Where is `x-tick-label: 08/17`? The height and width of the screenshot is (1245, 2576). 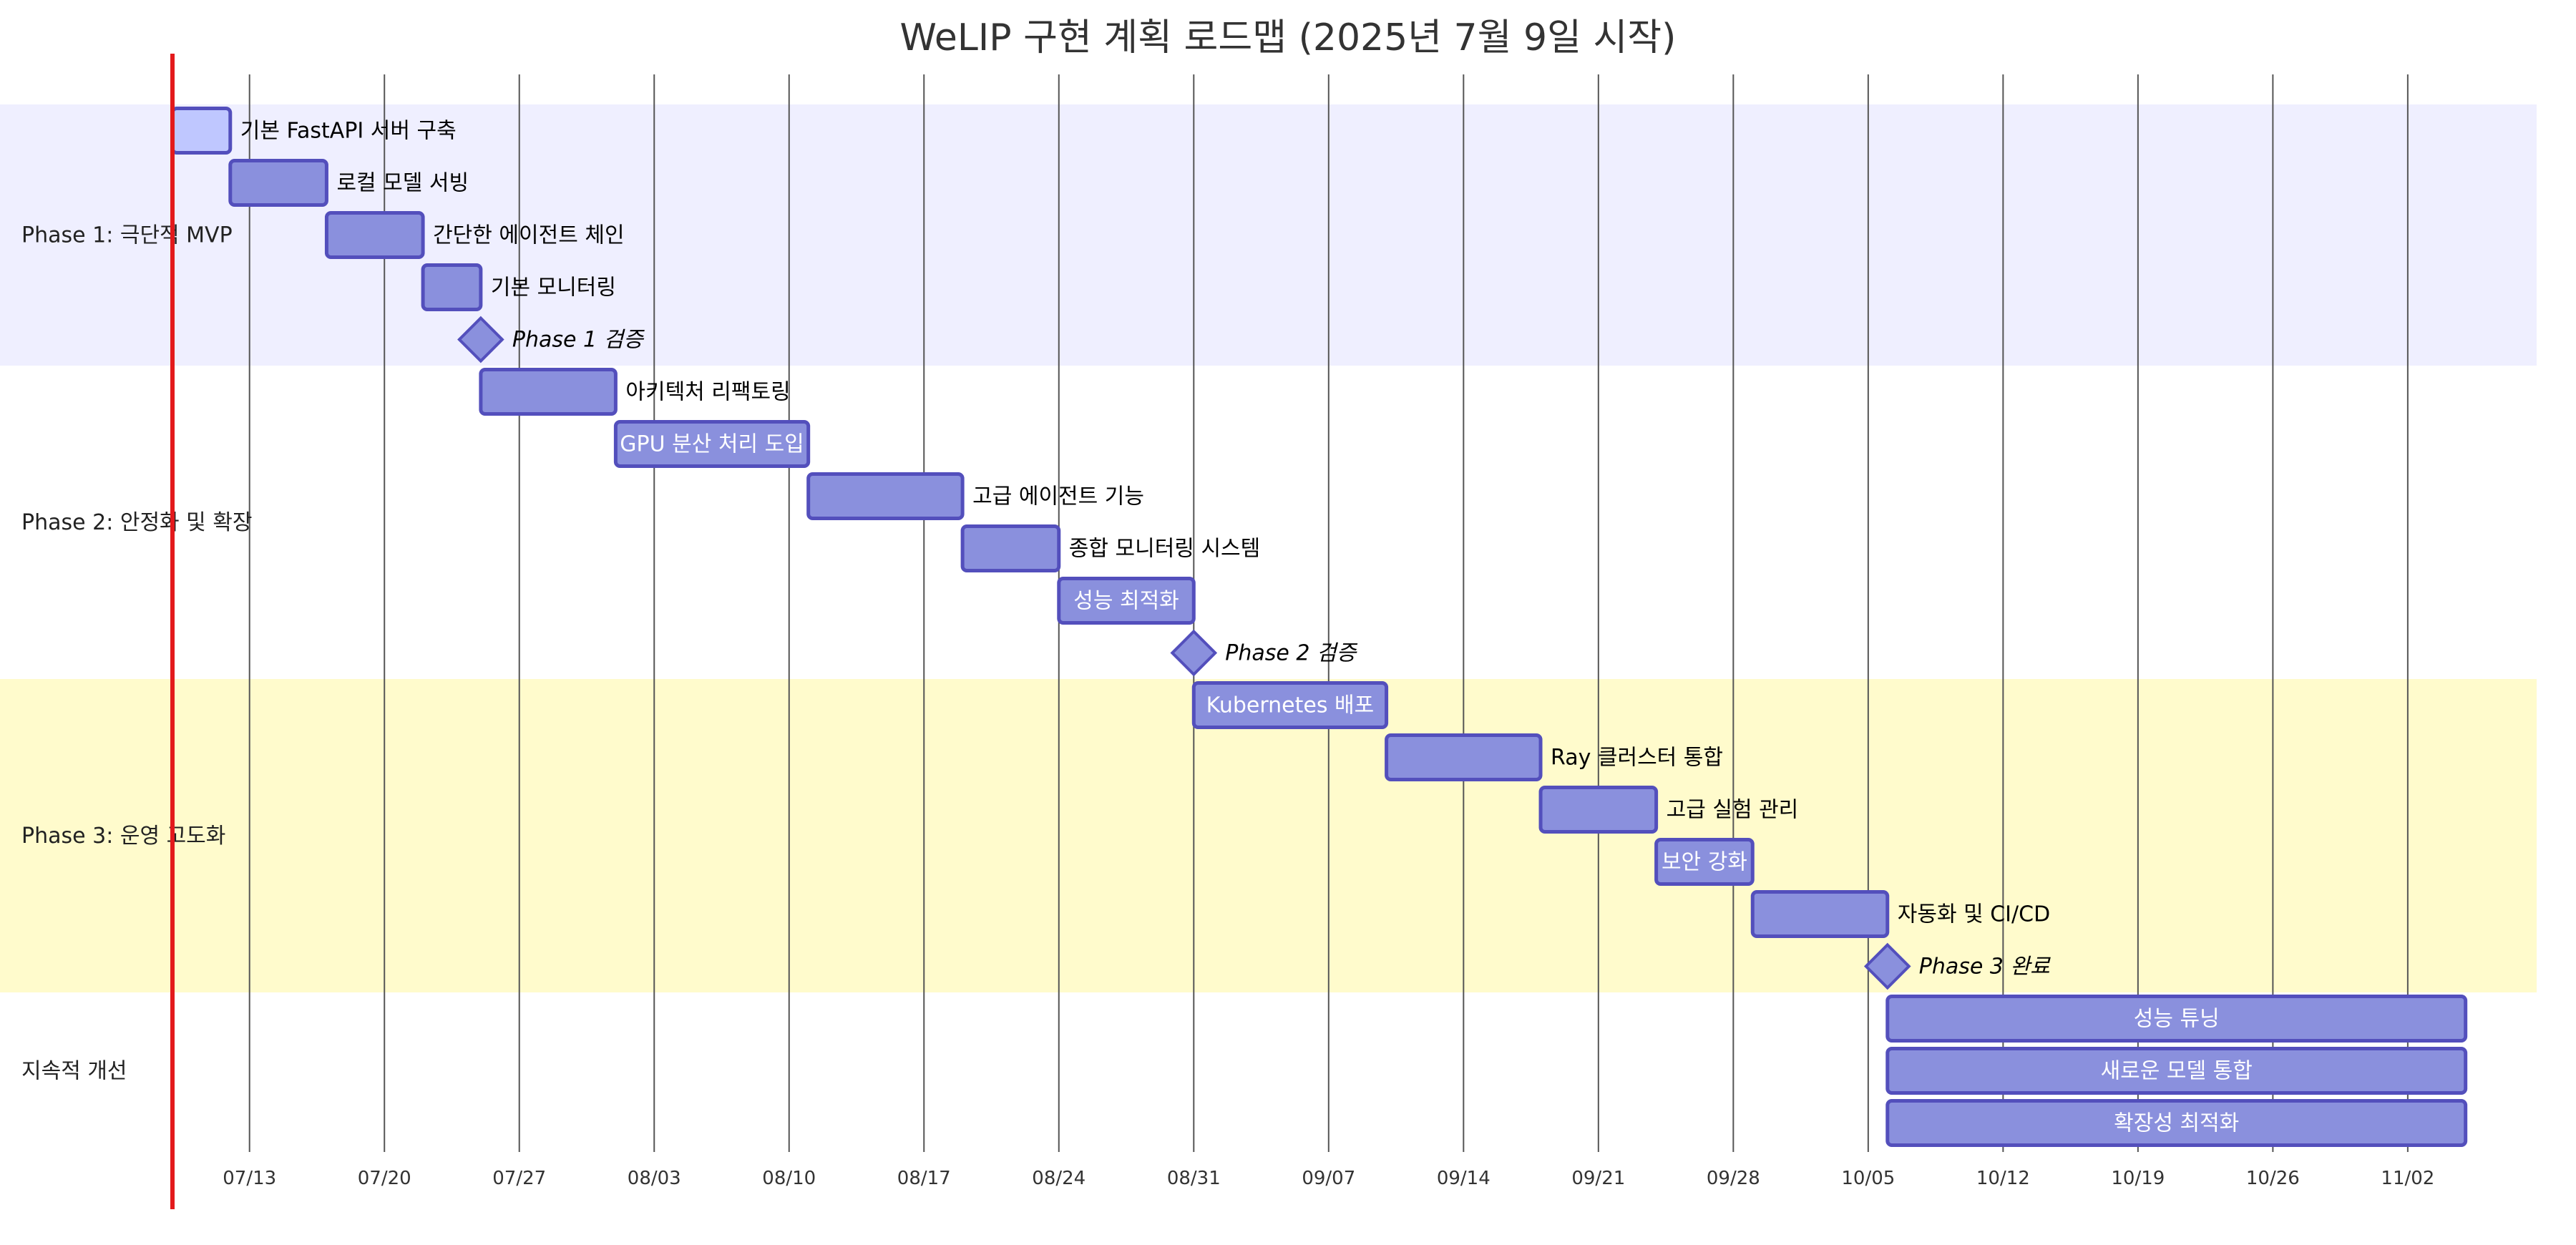 x-tick-label: 08/17 is located at coordinates (924, 1178).